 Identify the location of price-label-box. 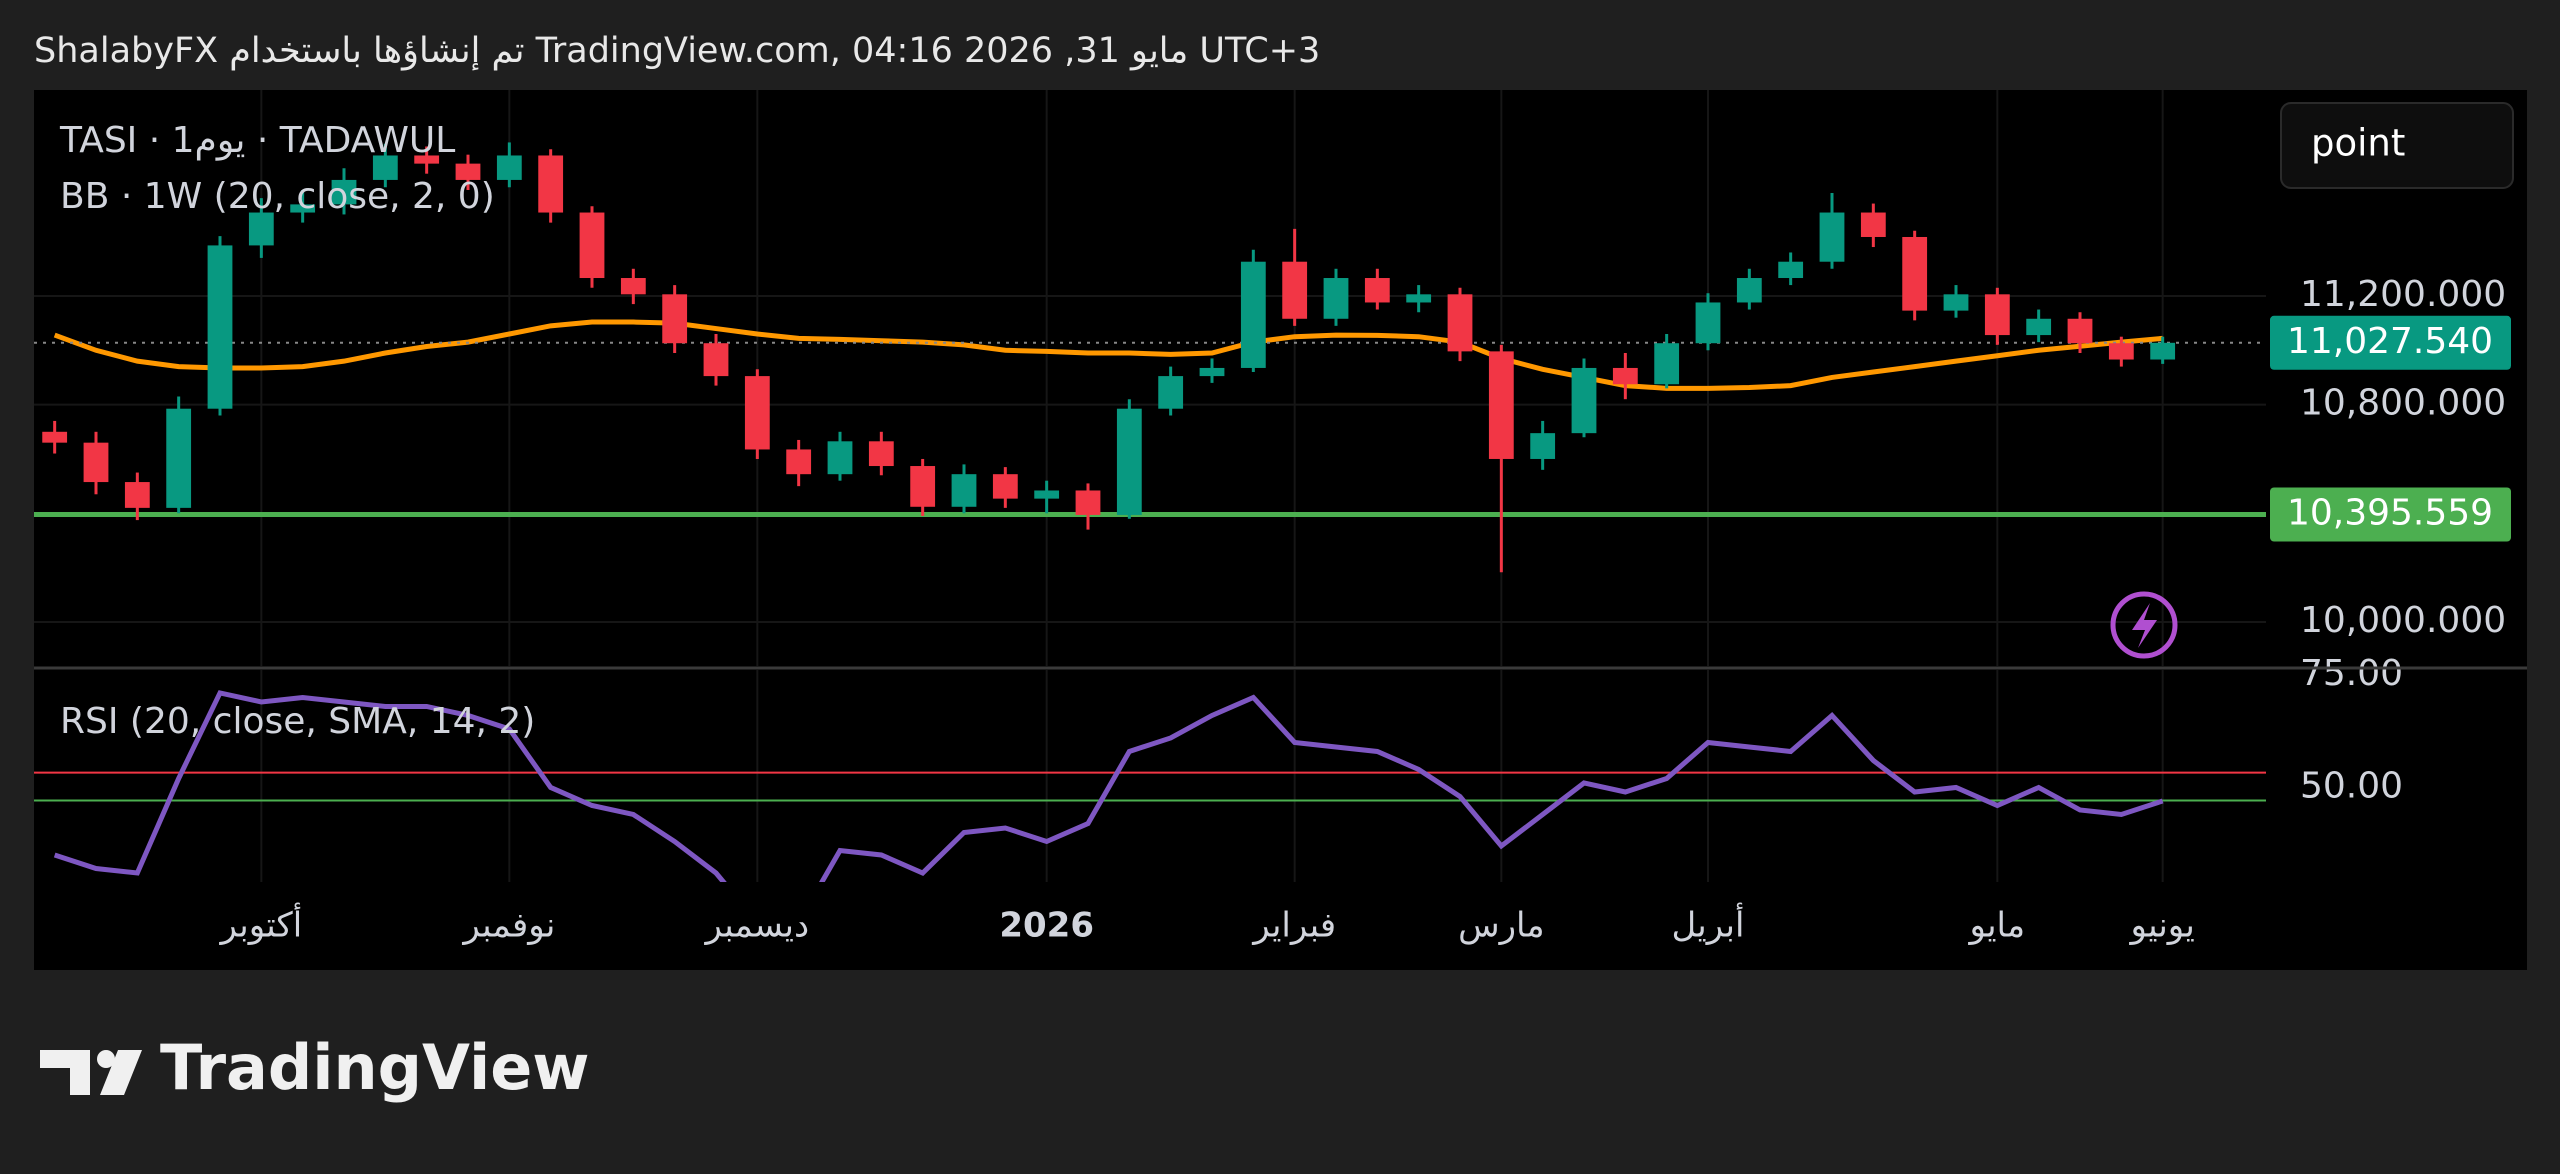
(2390, 514).